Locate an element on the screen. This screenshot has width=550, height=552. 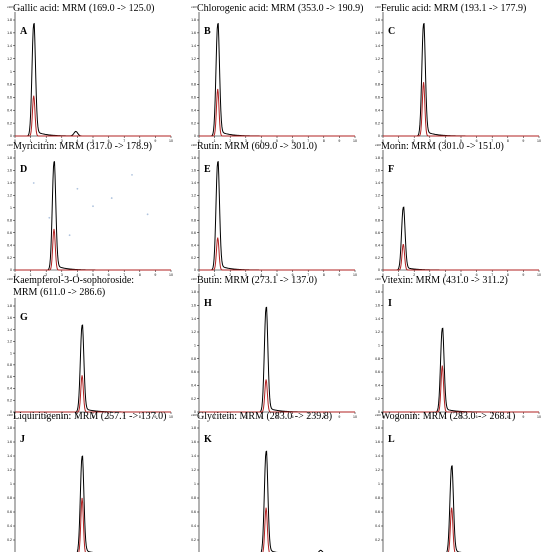
panel-letter: B is located at coordinates (207, 31).